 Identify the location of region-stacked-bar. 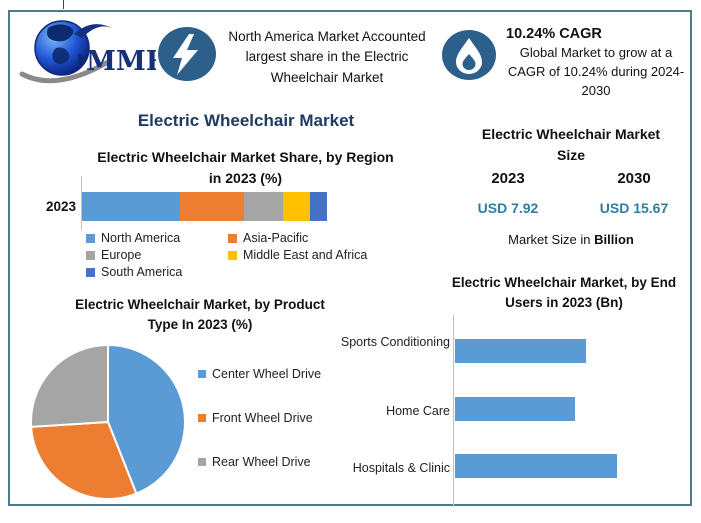
(204, 206).